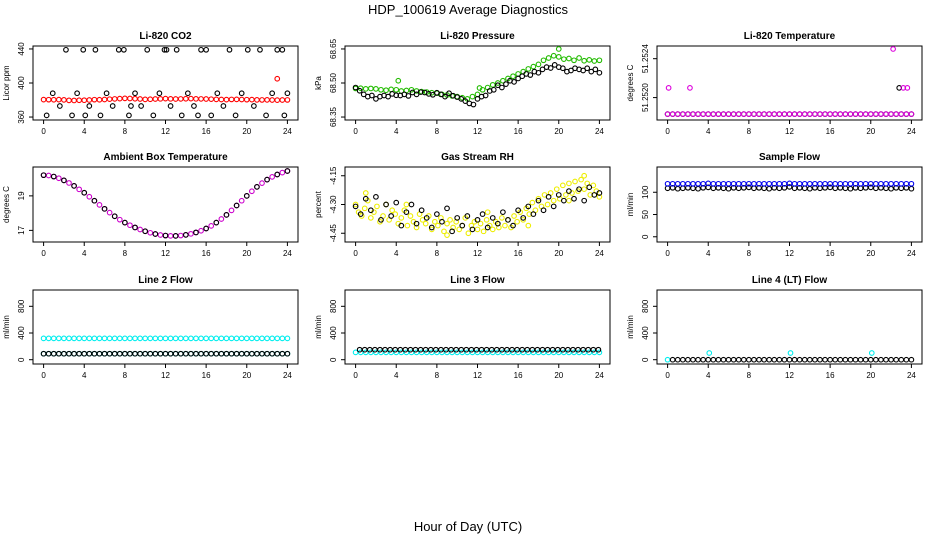  Describe the element at coordinates (477, 280) in the screenshot. I see `chart-title: Line 3 Flow` at that location.